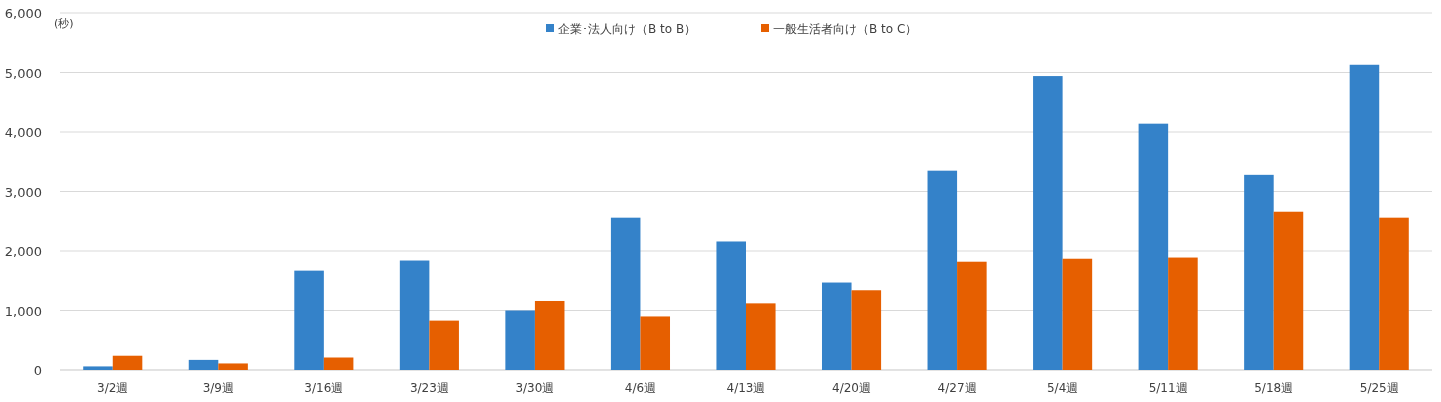  What do you see at coordinates (64, 23) in the screenshot?
I see `y-axis-title: (秒)` at bounding box center [64, 23].